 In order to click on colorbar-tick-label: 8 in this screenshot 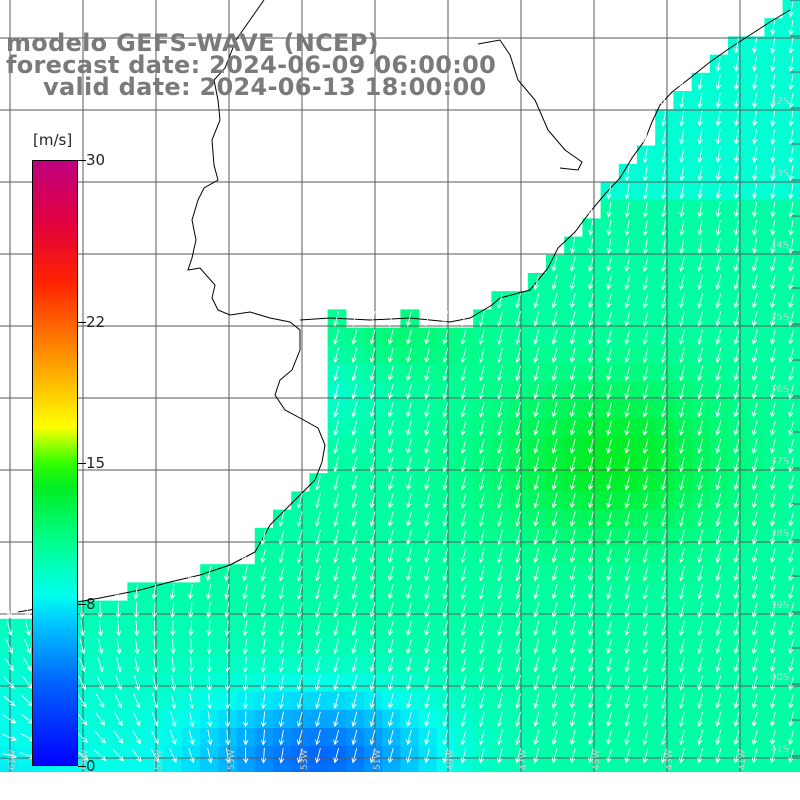, I will do `click(91, 604)`.